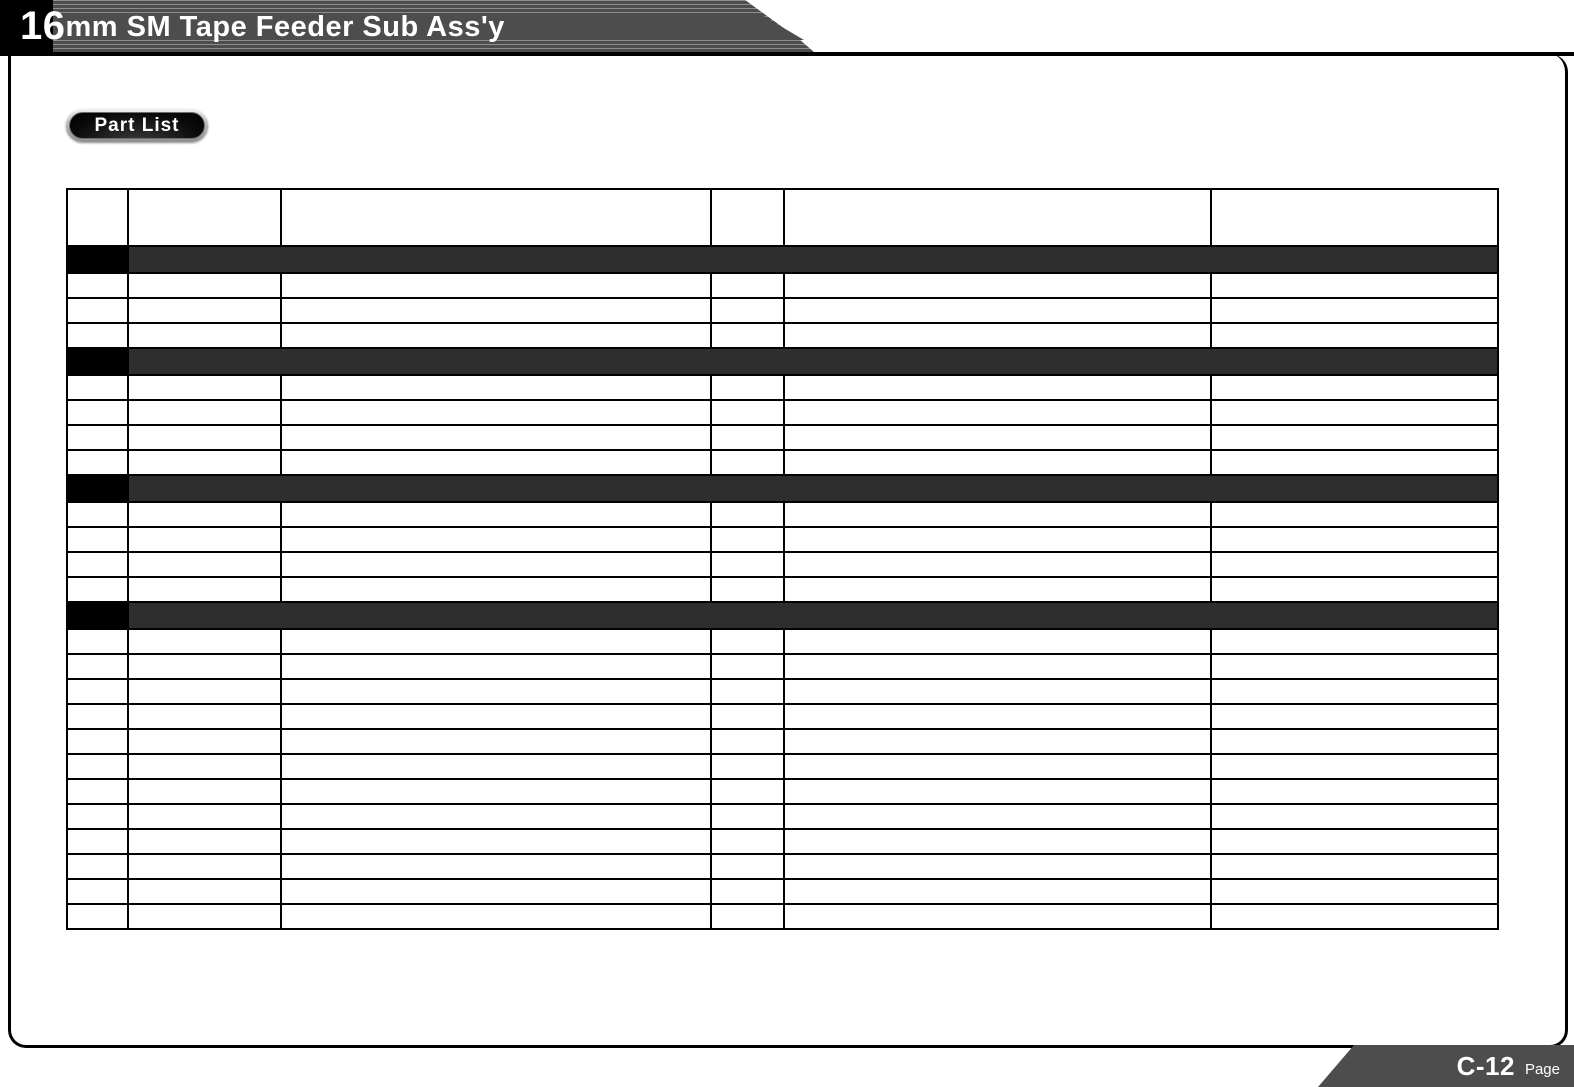 The image size is (1574, 1087). What do you see at coordinates (1446, 1066) in the screenshot?
I see `footer-page-tab: C-12 Page` at bounding box center [1446, 1066].